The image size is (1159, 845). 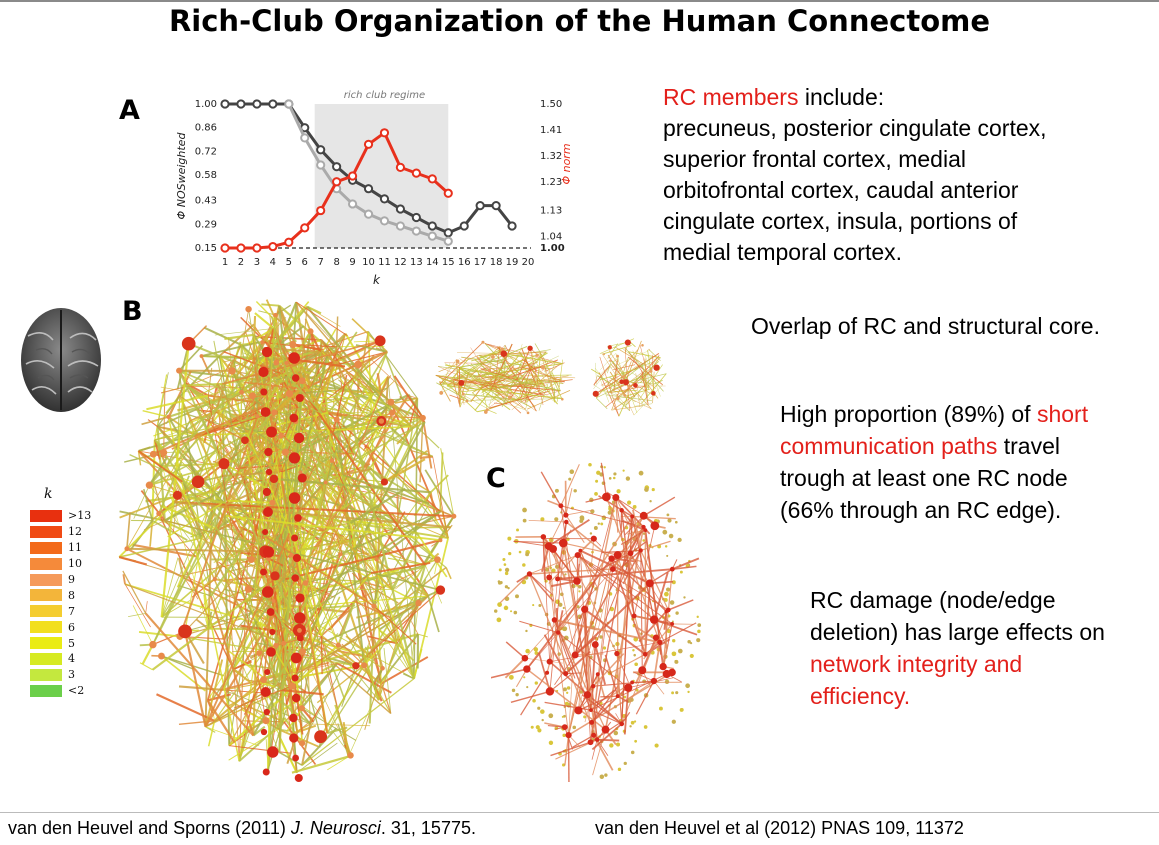 I want to click on rc-members-line: cingulate cortex, insula, portions of, so click(x=840, y=221).